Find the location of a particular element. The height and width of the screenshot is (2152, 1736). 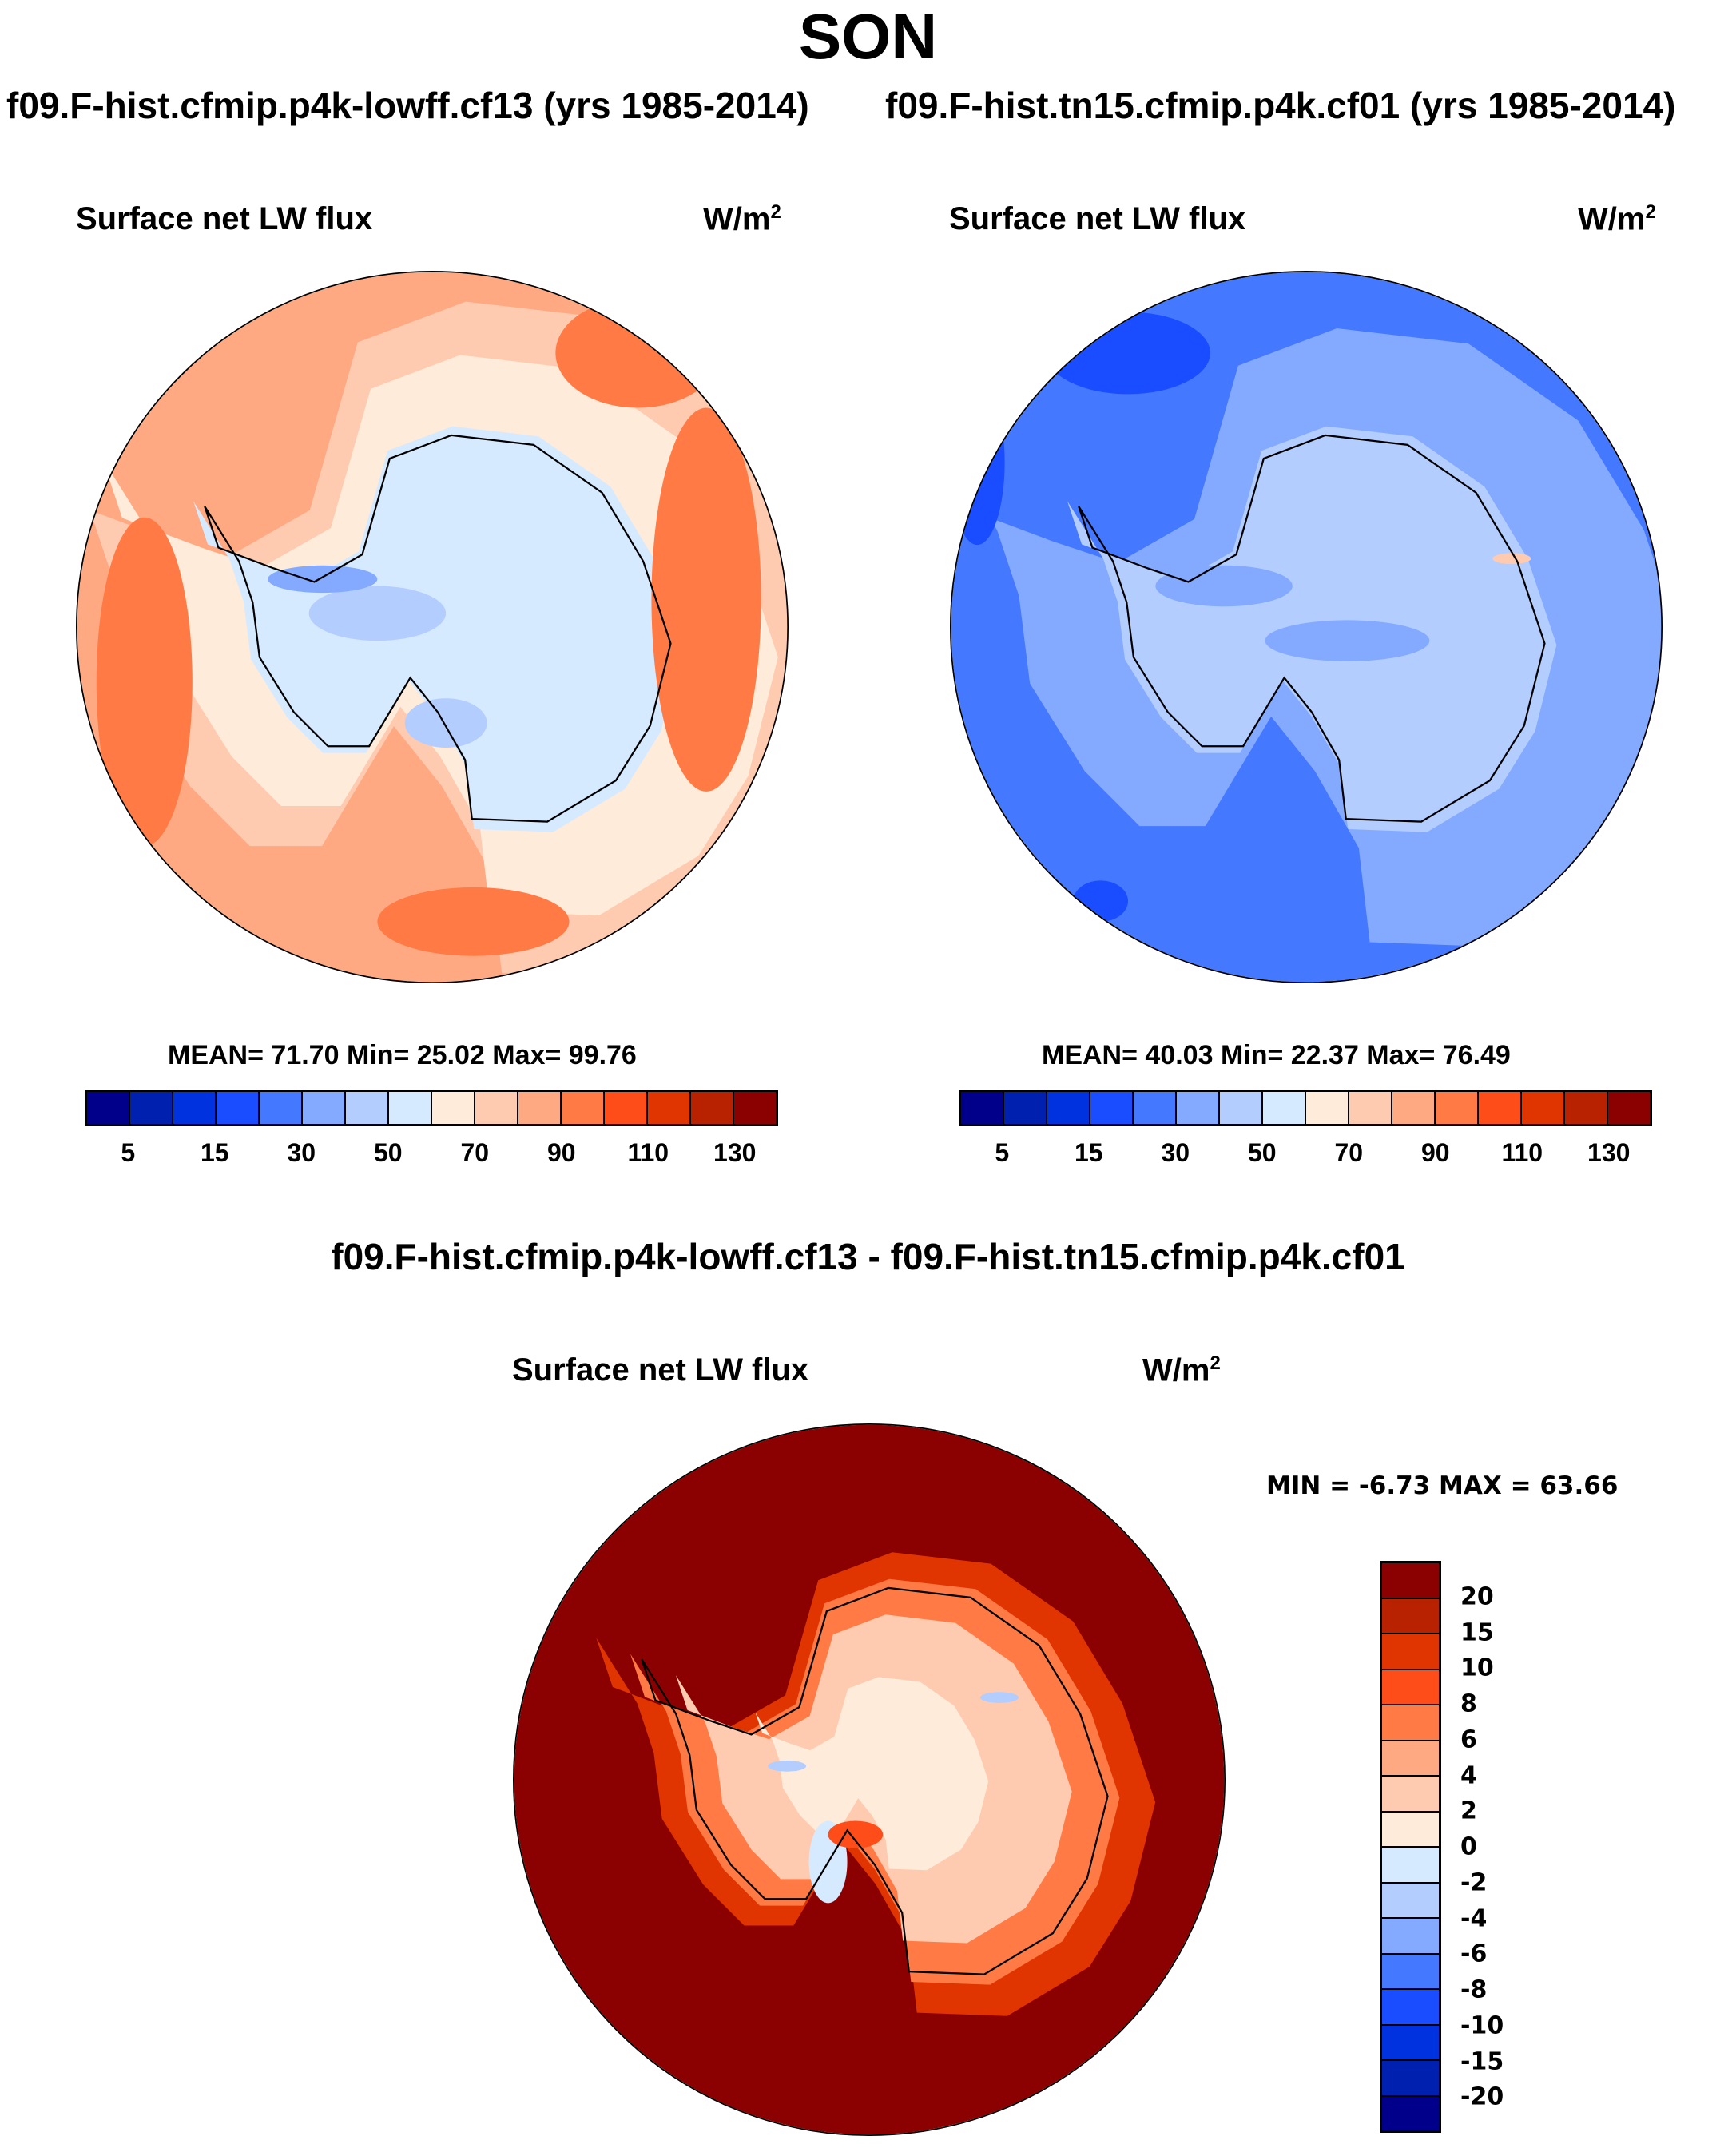

main-title: SON is located at coordinates (868, 36).